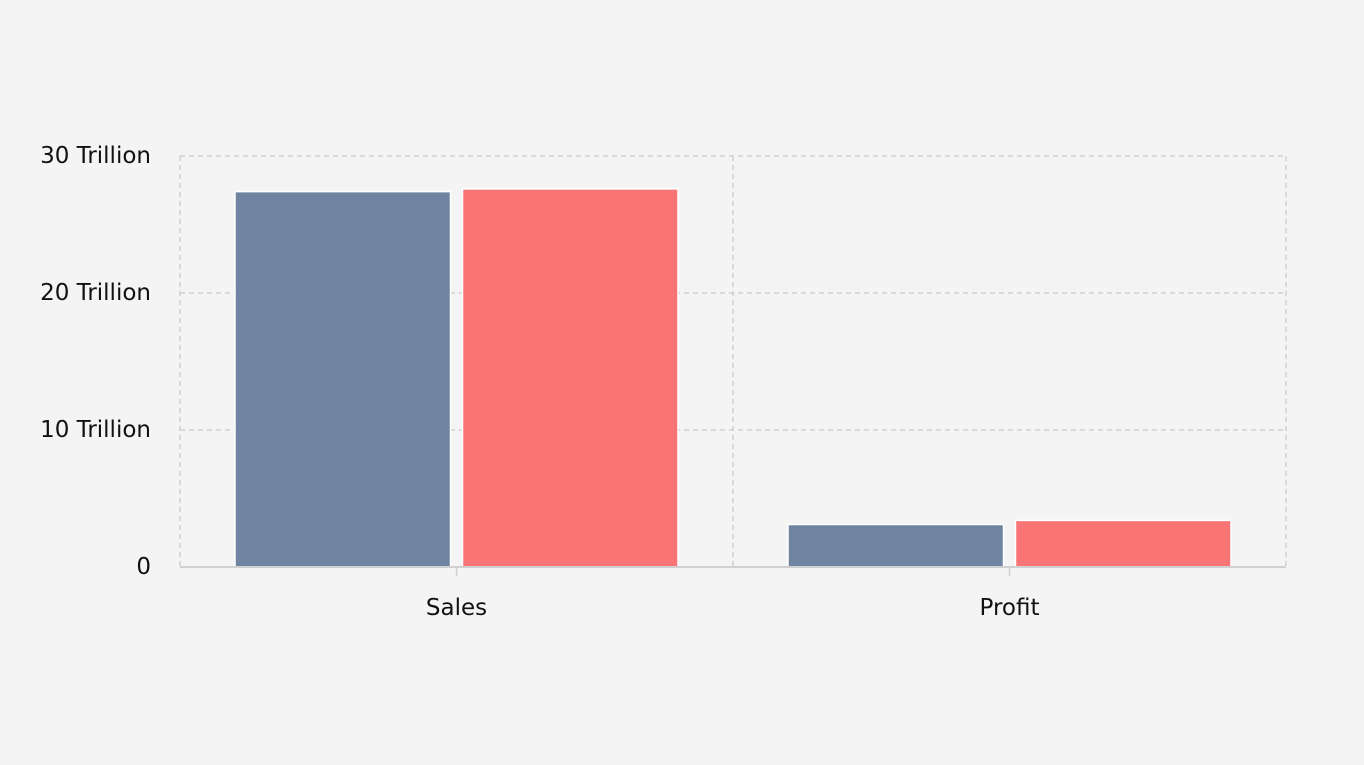 Image resolution: width=1364 pixels, height=765 pixels. What do you see at coordinates (1010, 608) in the screenshot?
I see `x-tick-label: Profit` at bounding box center [1010, 608].